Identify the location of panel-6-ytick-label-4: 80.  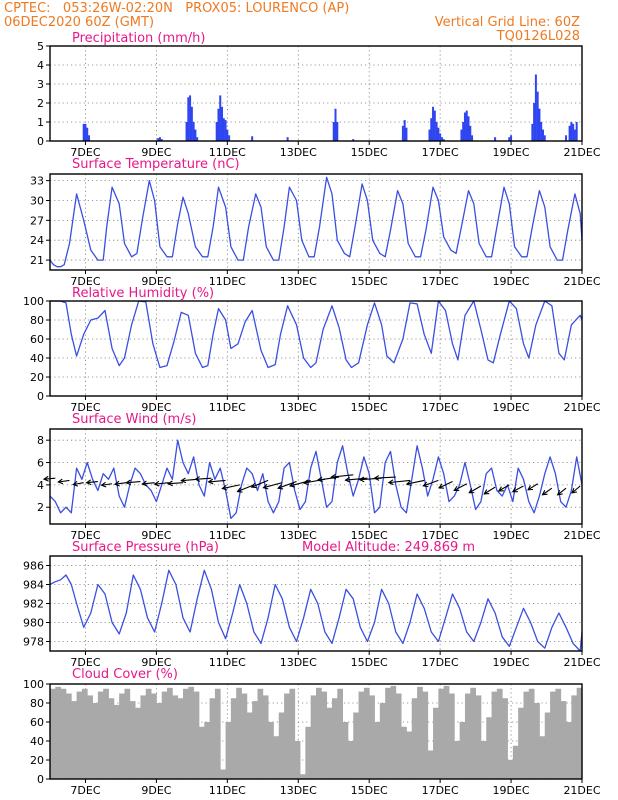
(37, 703).